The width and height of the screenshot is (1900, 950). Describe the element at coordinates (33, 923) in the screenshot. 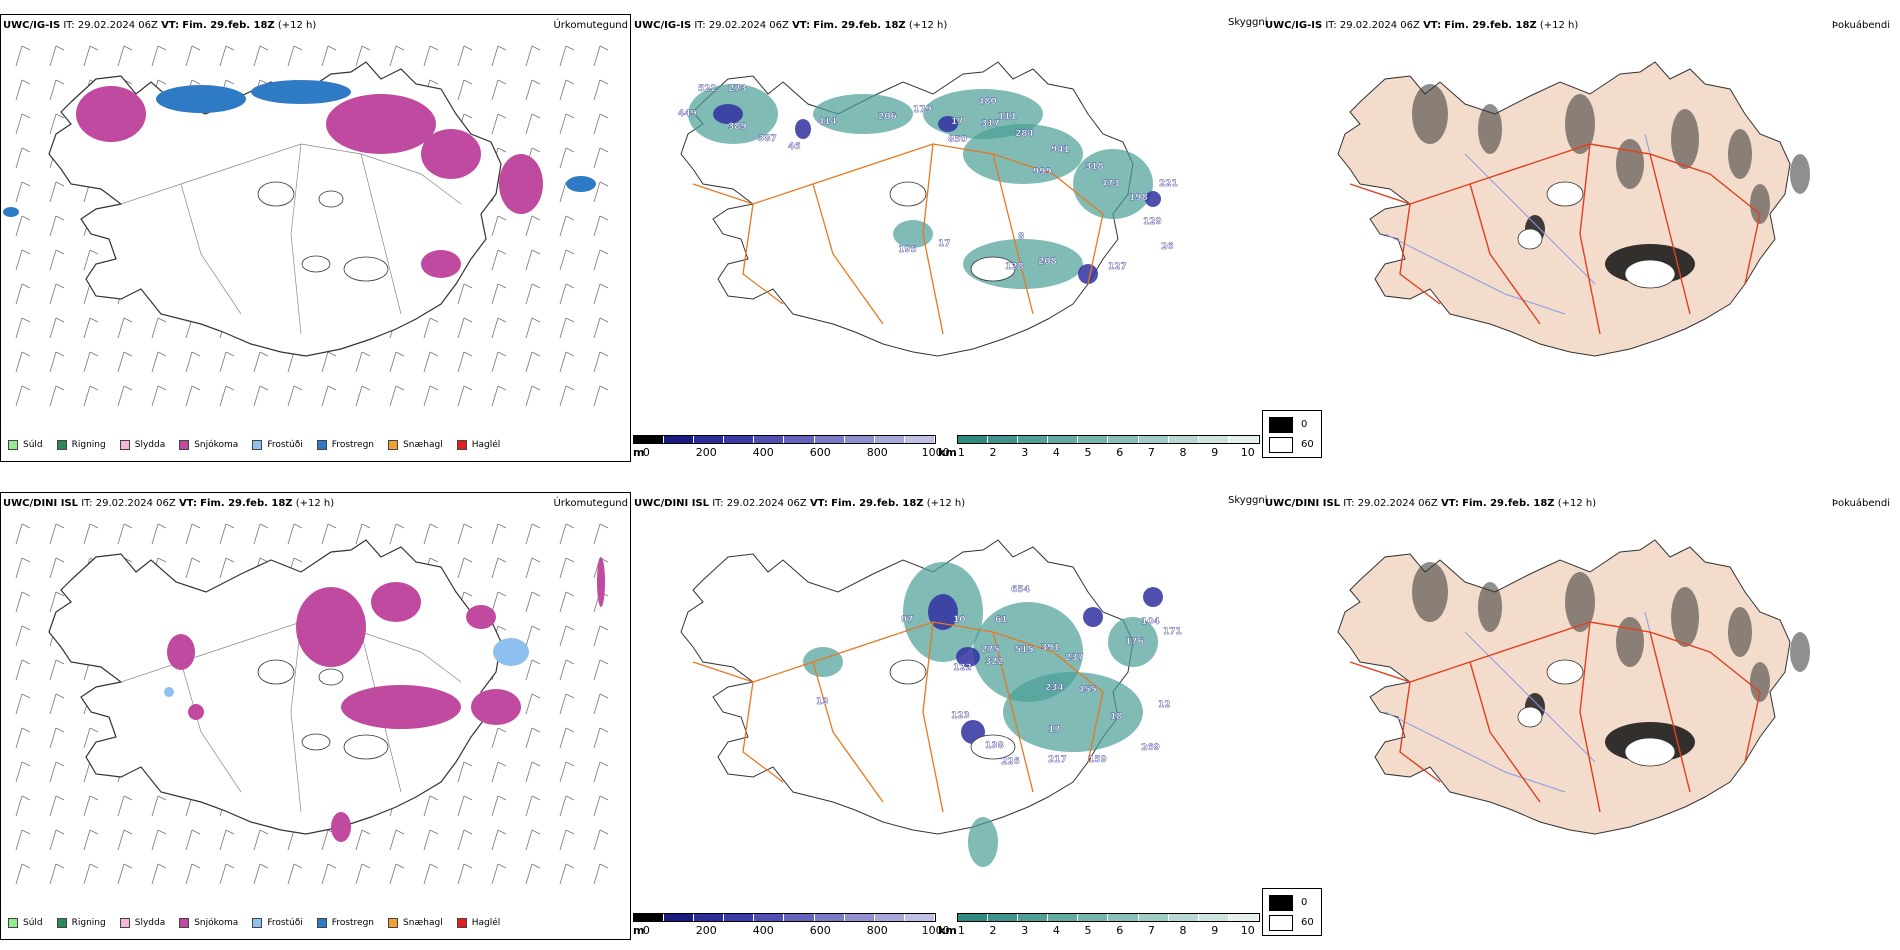

I see `legend-label: Súld` at that location.